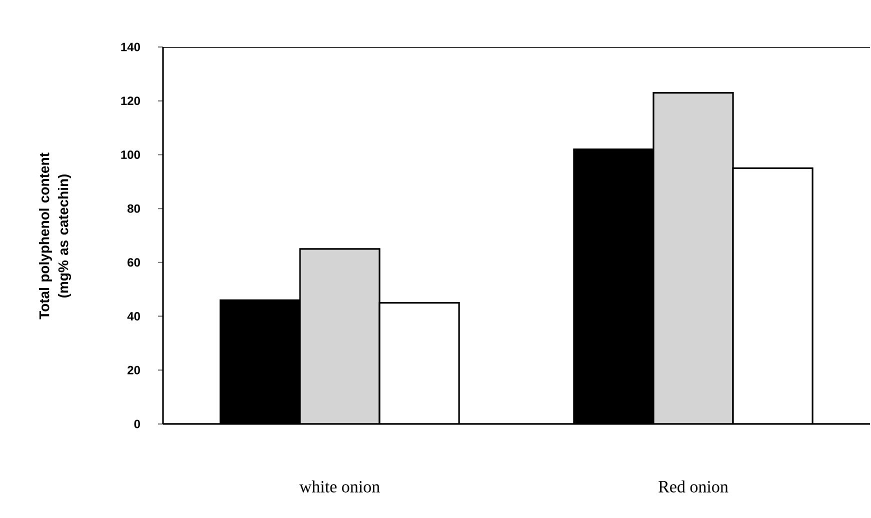 The height and width of the screenshot is (518, 871). What do you see at coordinates (133, 316) in the screenshot?
I see `y-tick-label: 40` at bounding box center [133, 316].